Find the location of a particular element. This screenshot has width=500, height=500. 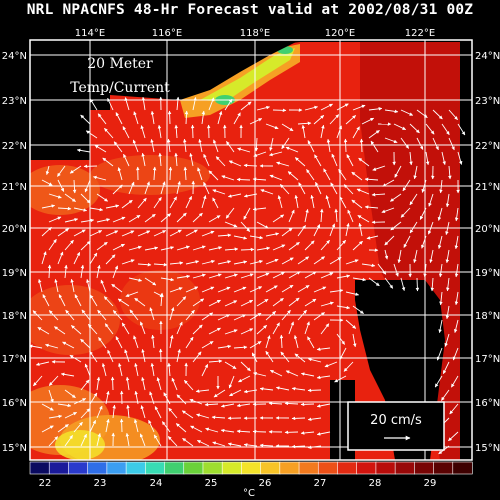

colorbar-tick-label: 27 is located at coordinates (320, 483).